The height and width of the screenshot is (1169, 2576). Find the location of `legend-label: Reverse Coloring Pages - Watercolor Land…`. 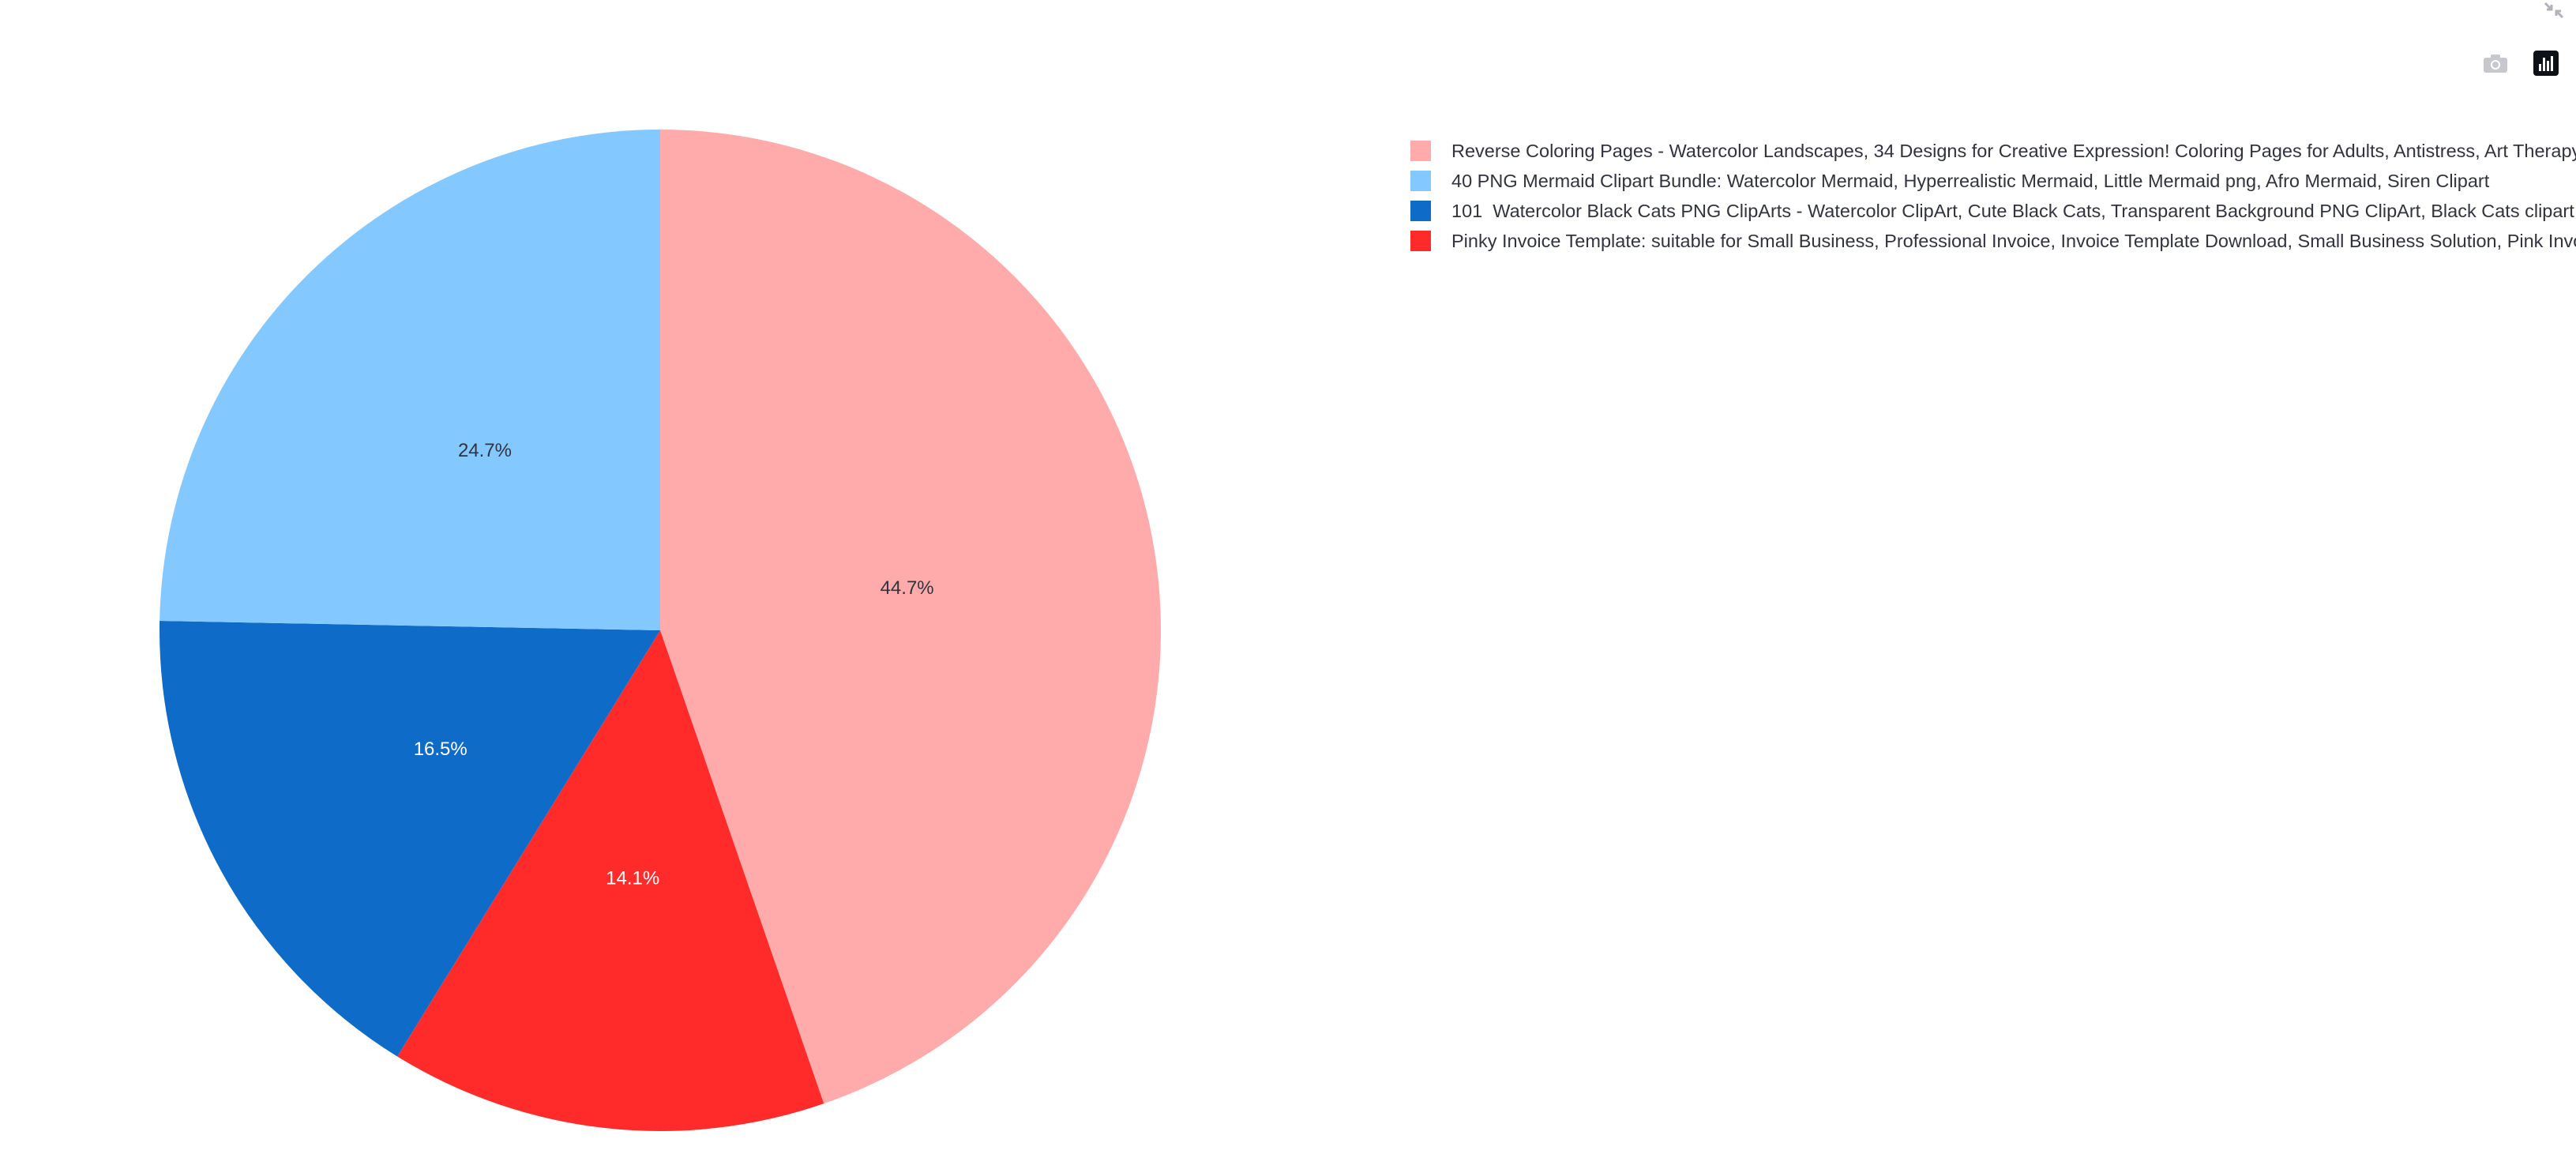

legend-label: Reverse Coloring Pages - Watercolor Land… is located at coordinates (2013, 150).